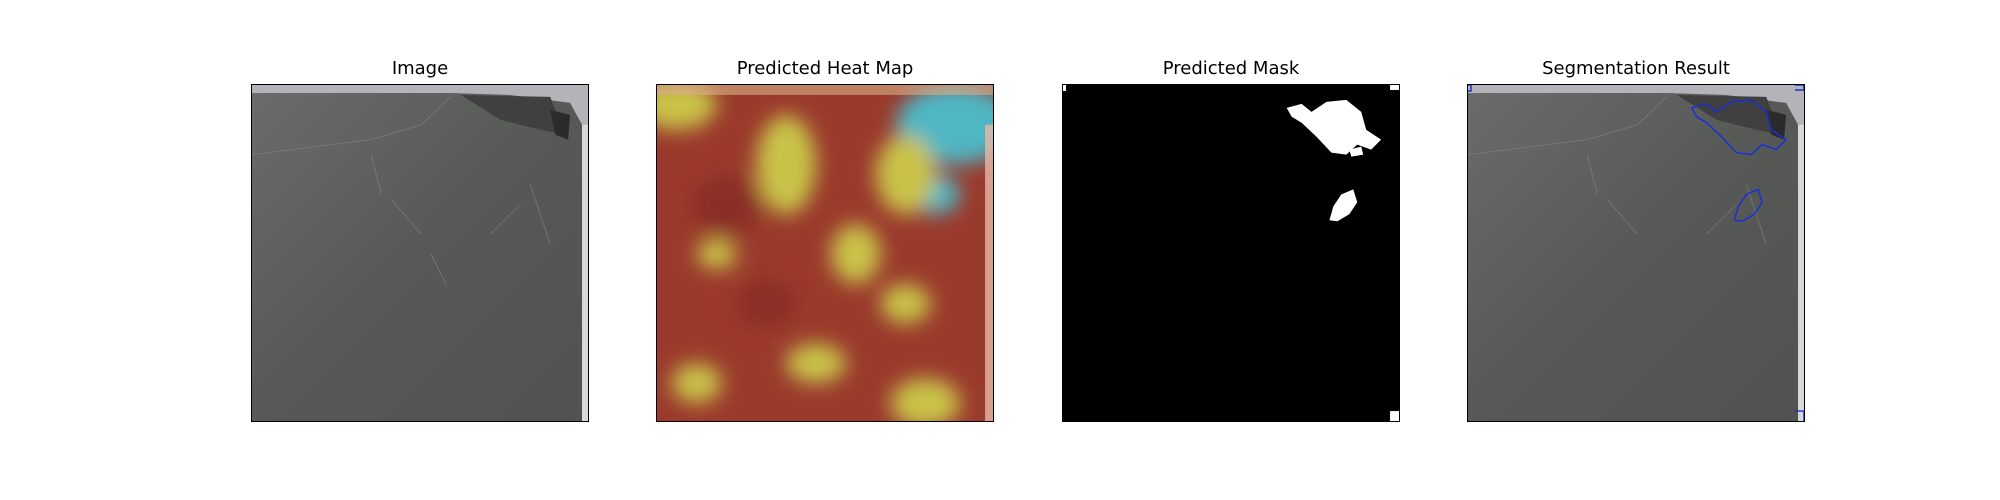  I want to click on segmentation-panel, so click(1636, 253).